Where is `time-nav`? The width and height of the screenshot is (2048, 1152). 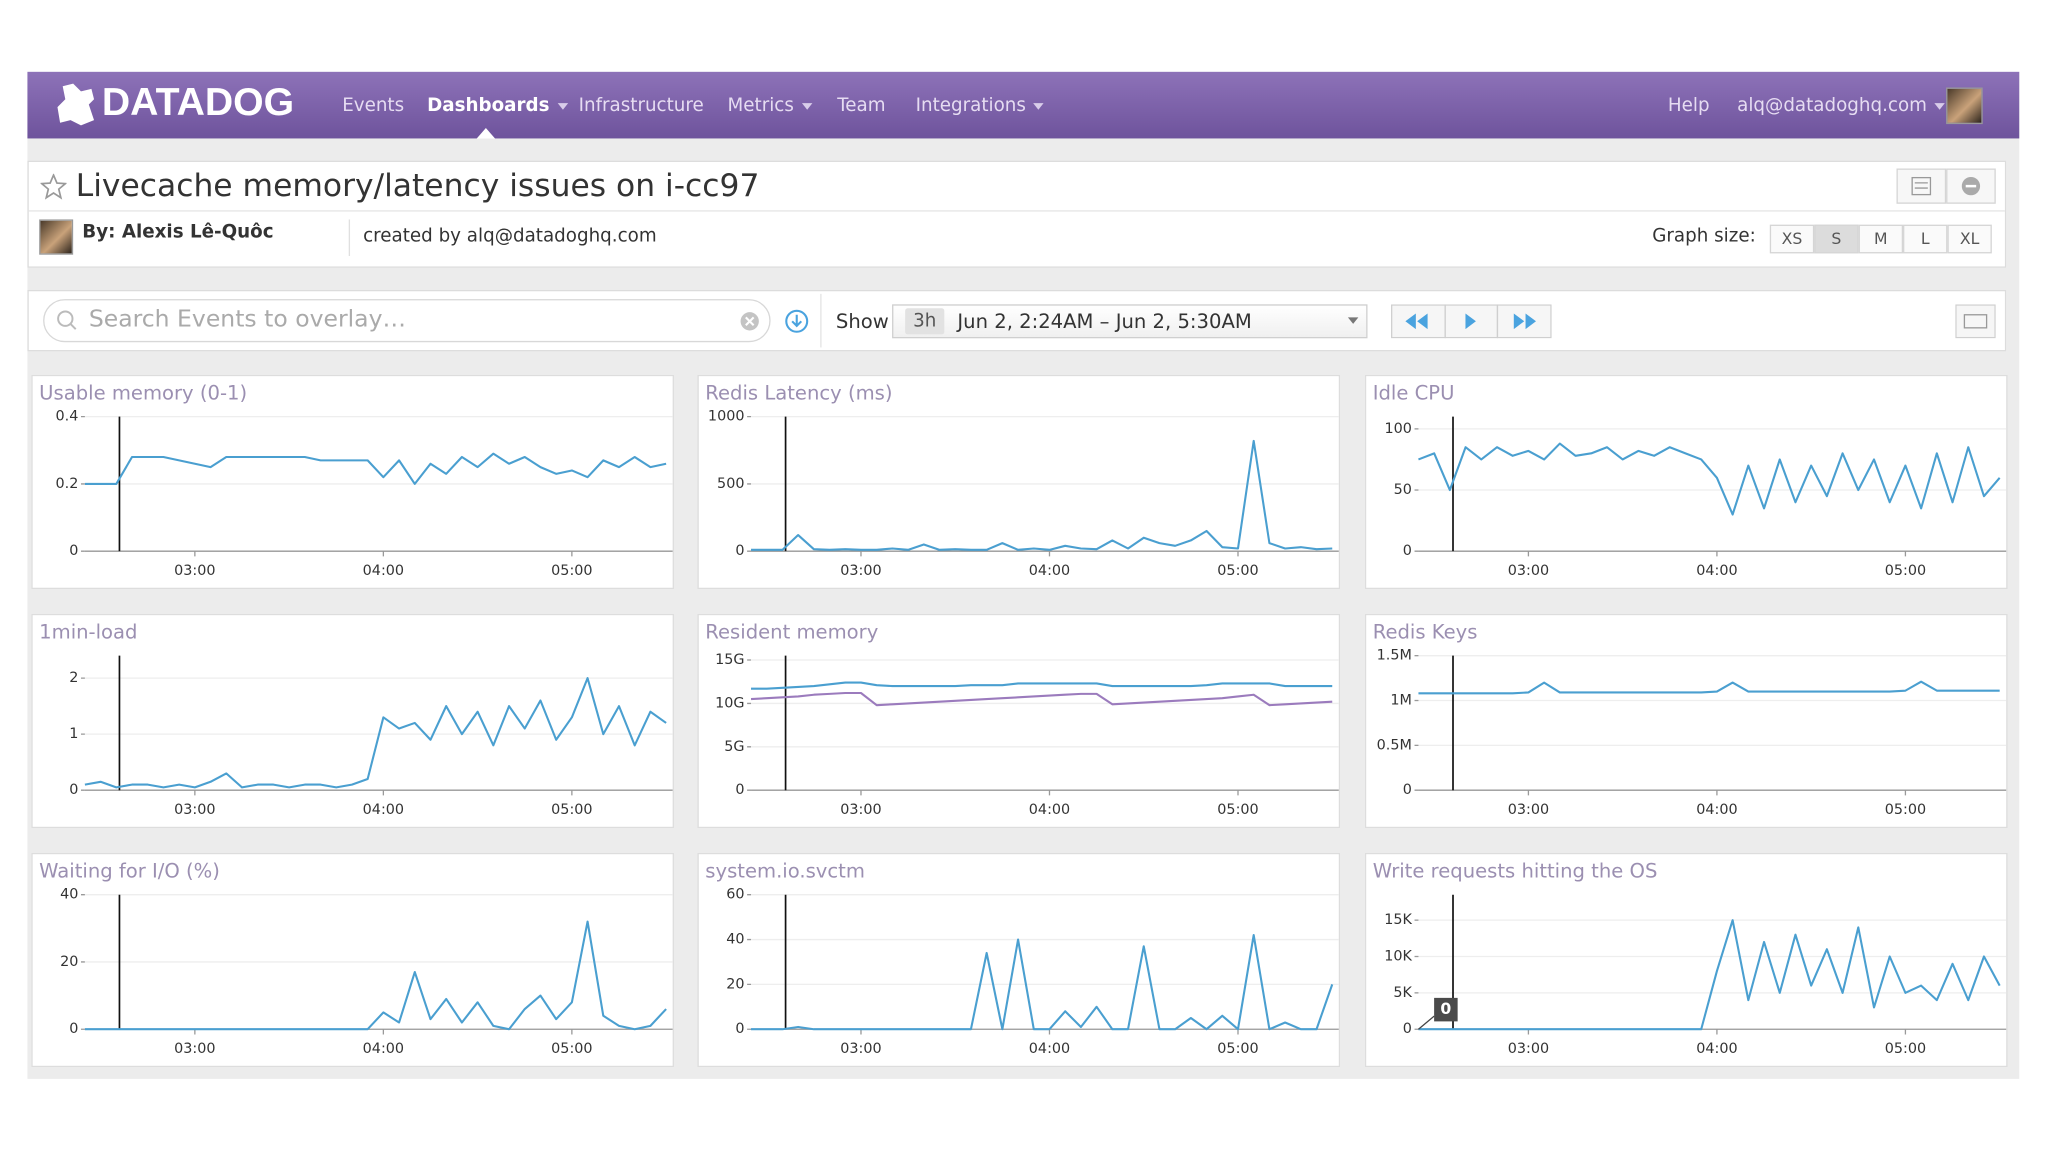
time-nav is located at coordinates (1471, 321).